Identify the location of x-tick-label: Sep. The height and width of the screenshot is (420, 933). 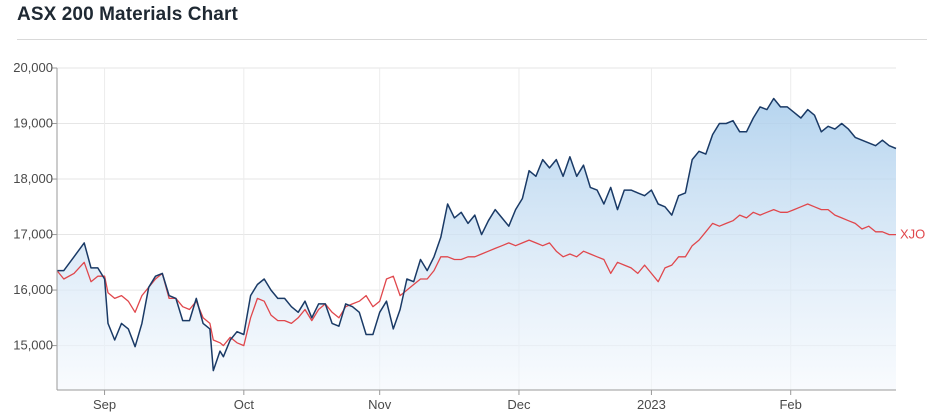
(104, 404).